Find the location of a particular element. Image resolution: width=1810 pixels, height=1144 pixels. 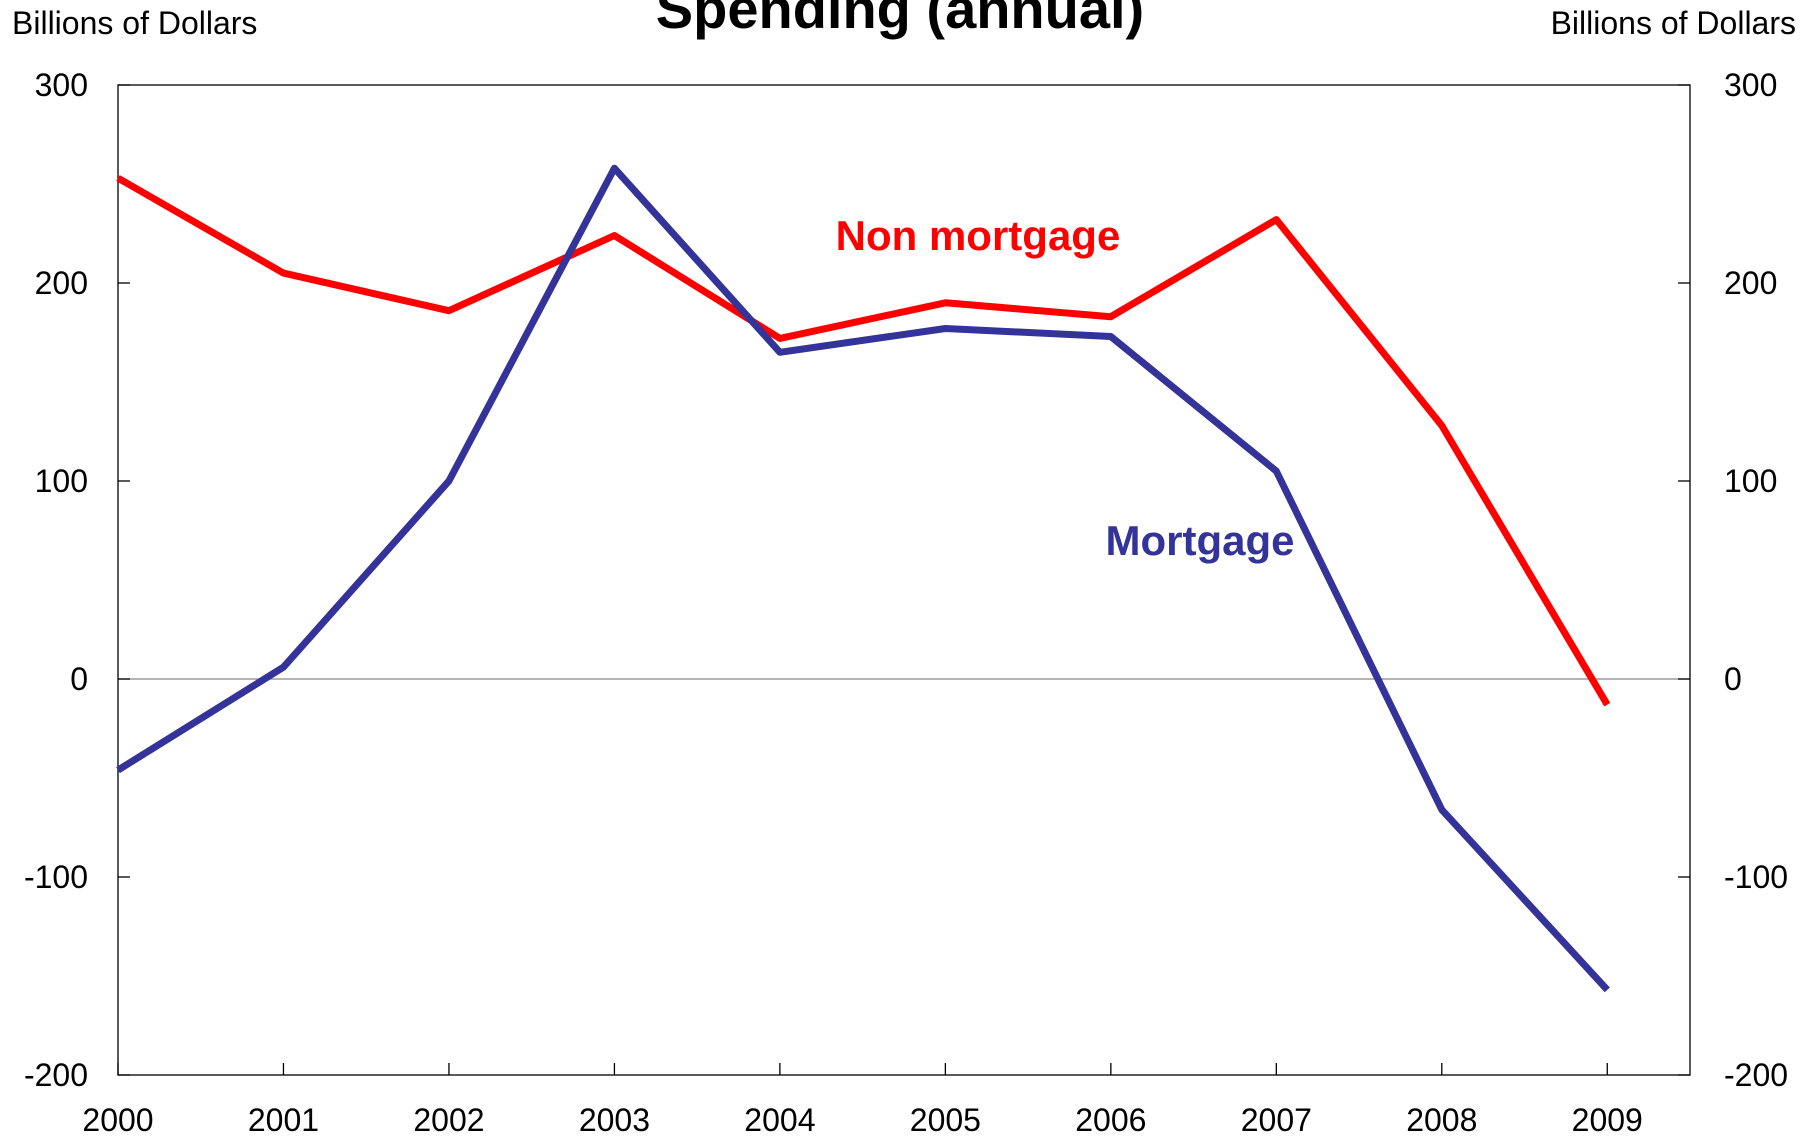

x-tick-label: 2005 is located at coordinates (945, 1120).